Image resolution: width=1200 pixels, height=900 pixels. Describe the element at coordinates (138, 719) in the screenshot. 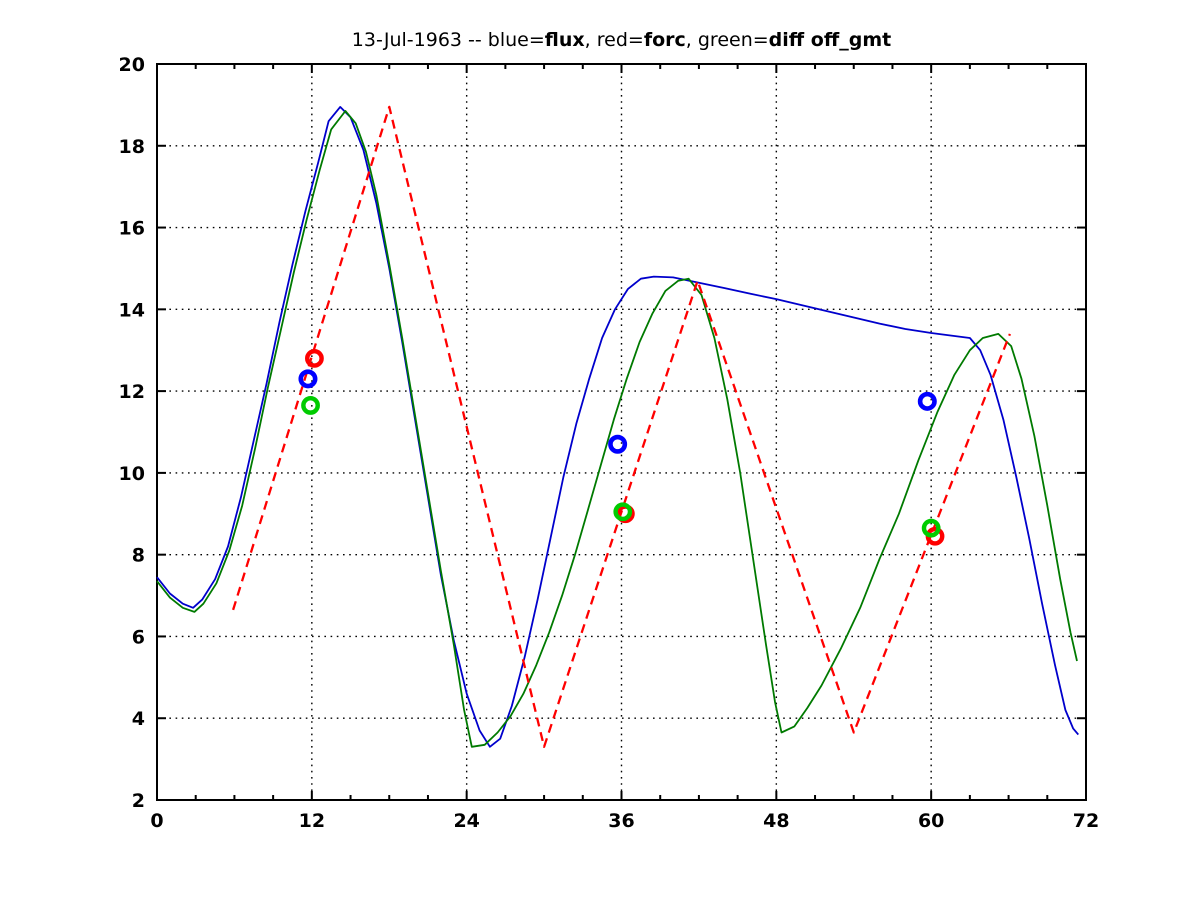

I see `y-tick-label: 4` at that location.